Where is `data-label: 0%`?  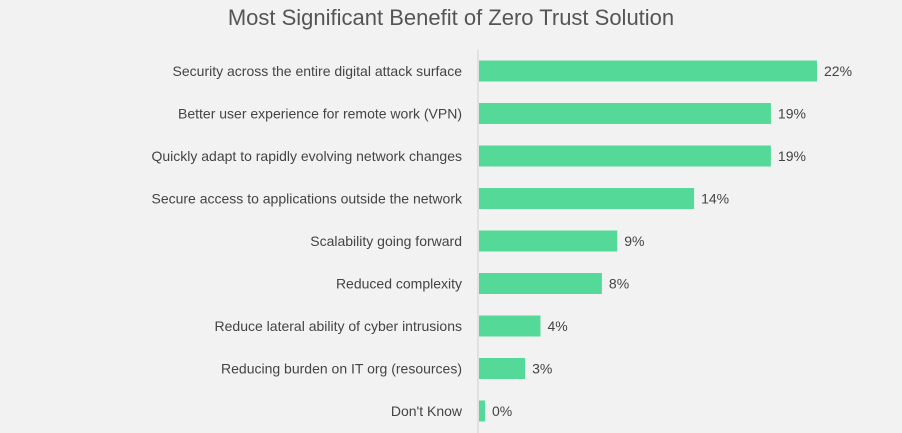 data-label: 0% is located at coordinates (502, 411).